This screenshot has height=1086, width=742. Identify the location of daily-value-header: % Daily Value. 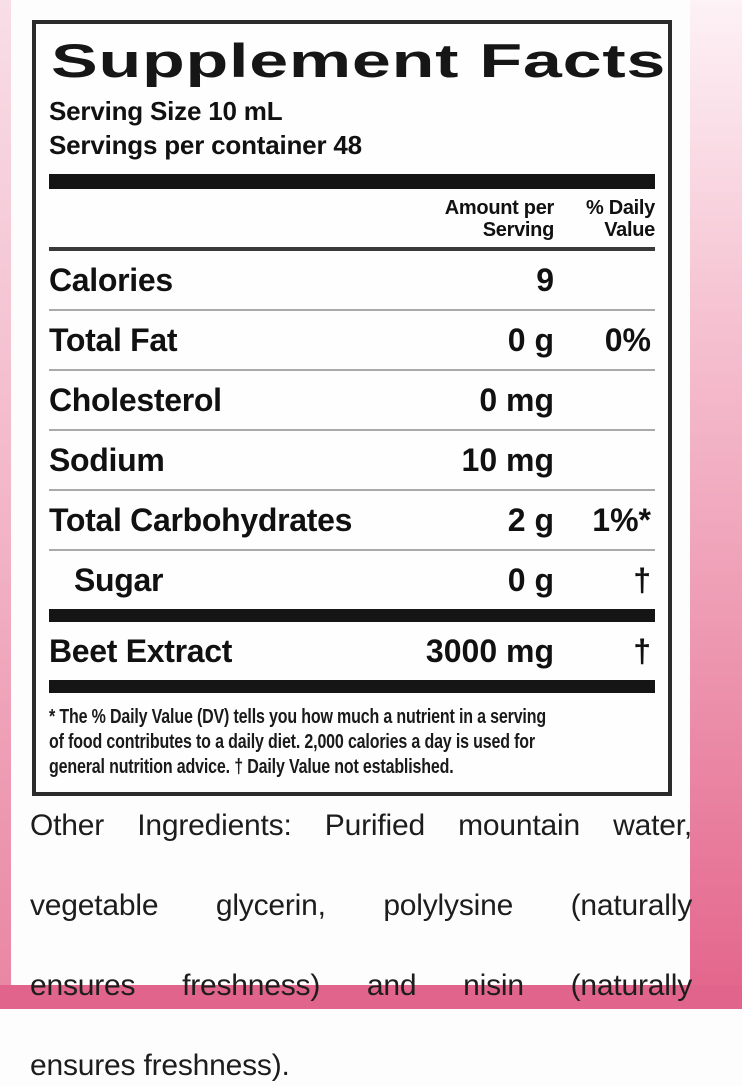
(620, 219).